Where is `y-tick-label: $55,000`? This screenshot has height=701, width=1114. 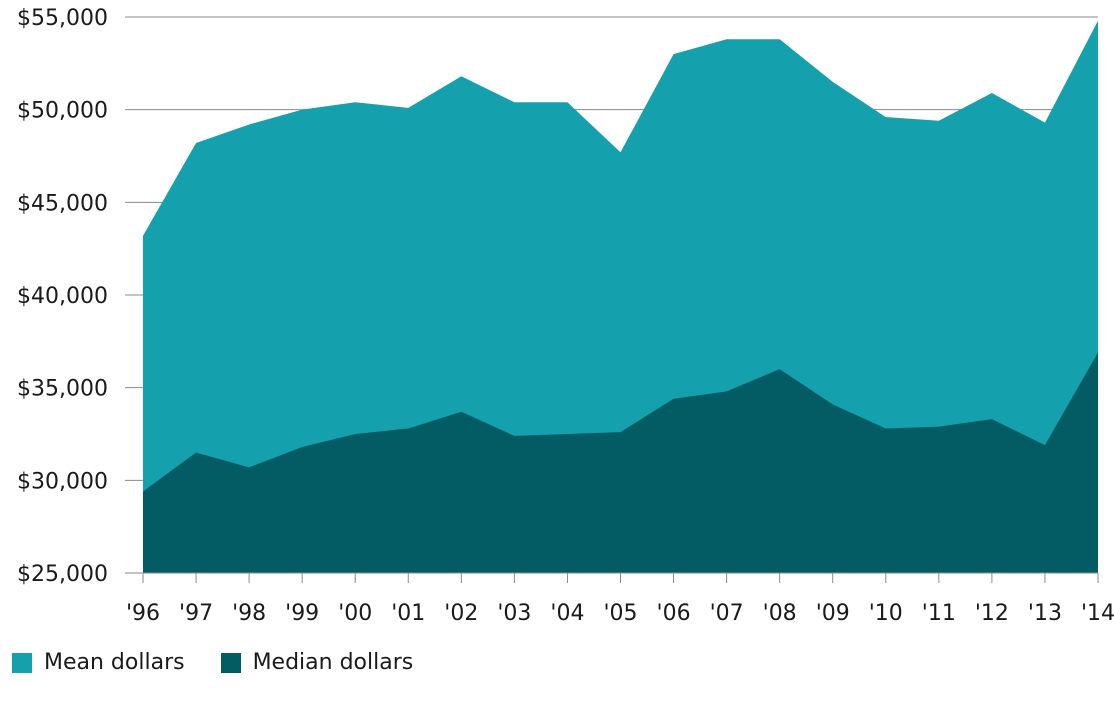
y-tick-label: $55,000 is located at coordinates (62, 18).